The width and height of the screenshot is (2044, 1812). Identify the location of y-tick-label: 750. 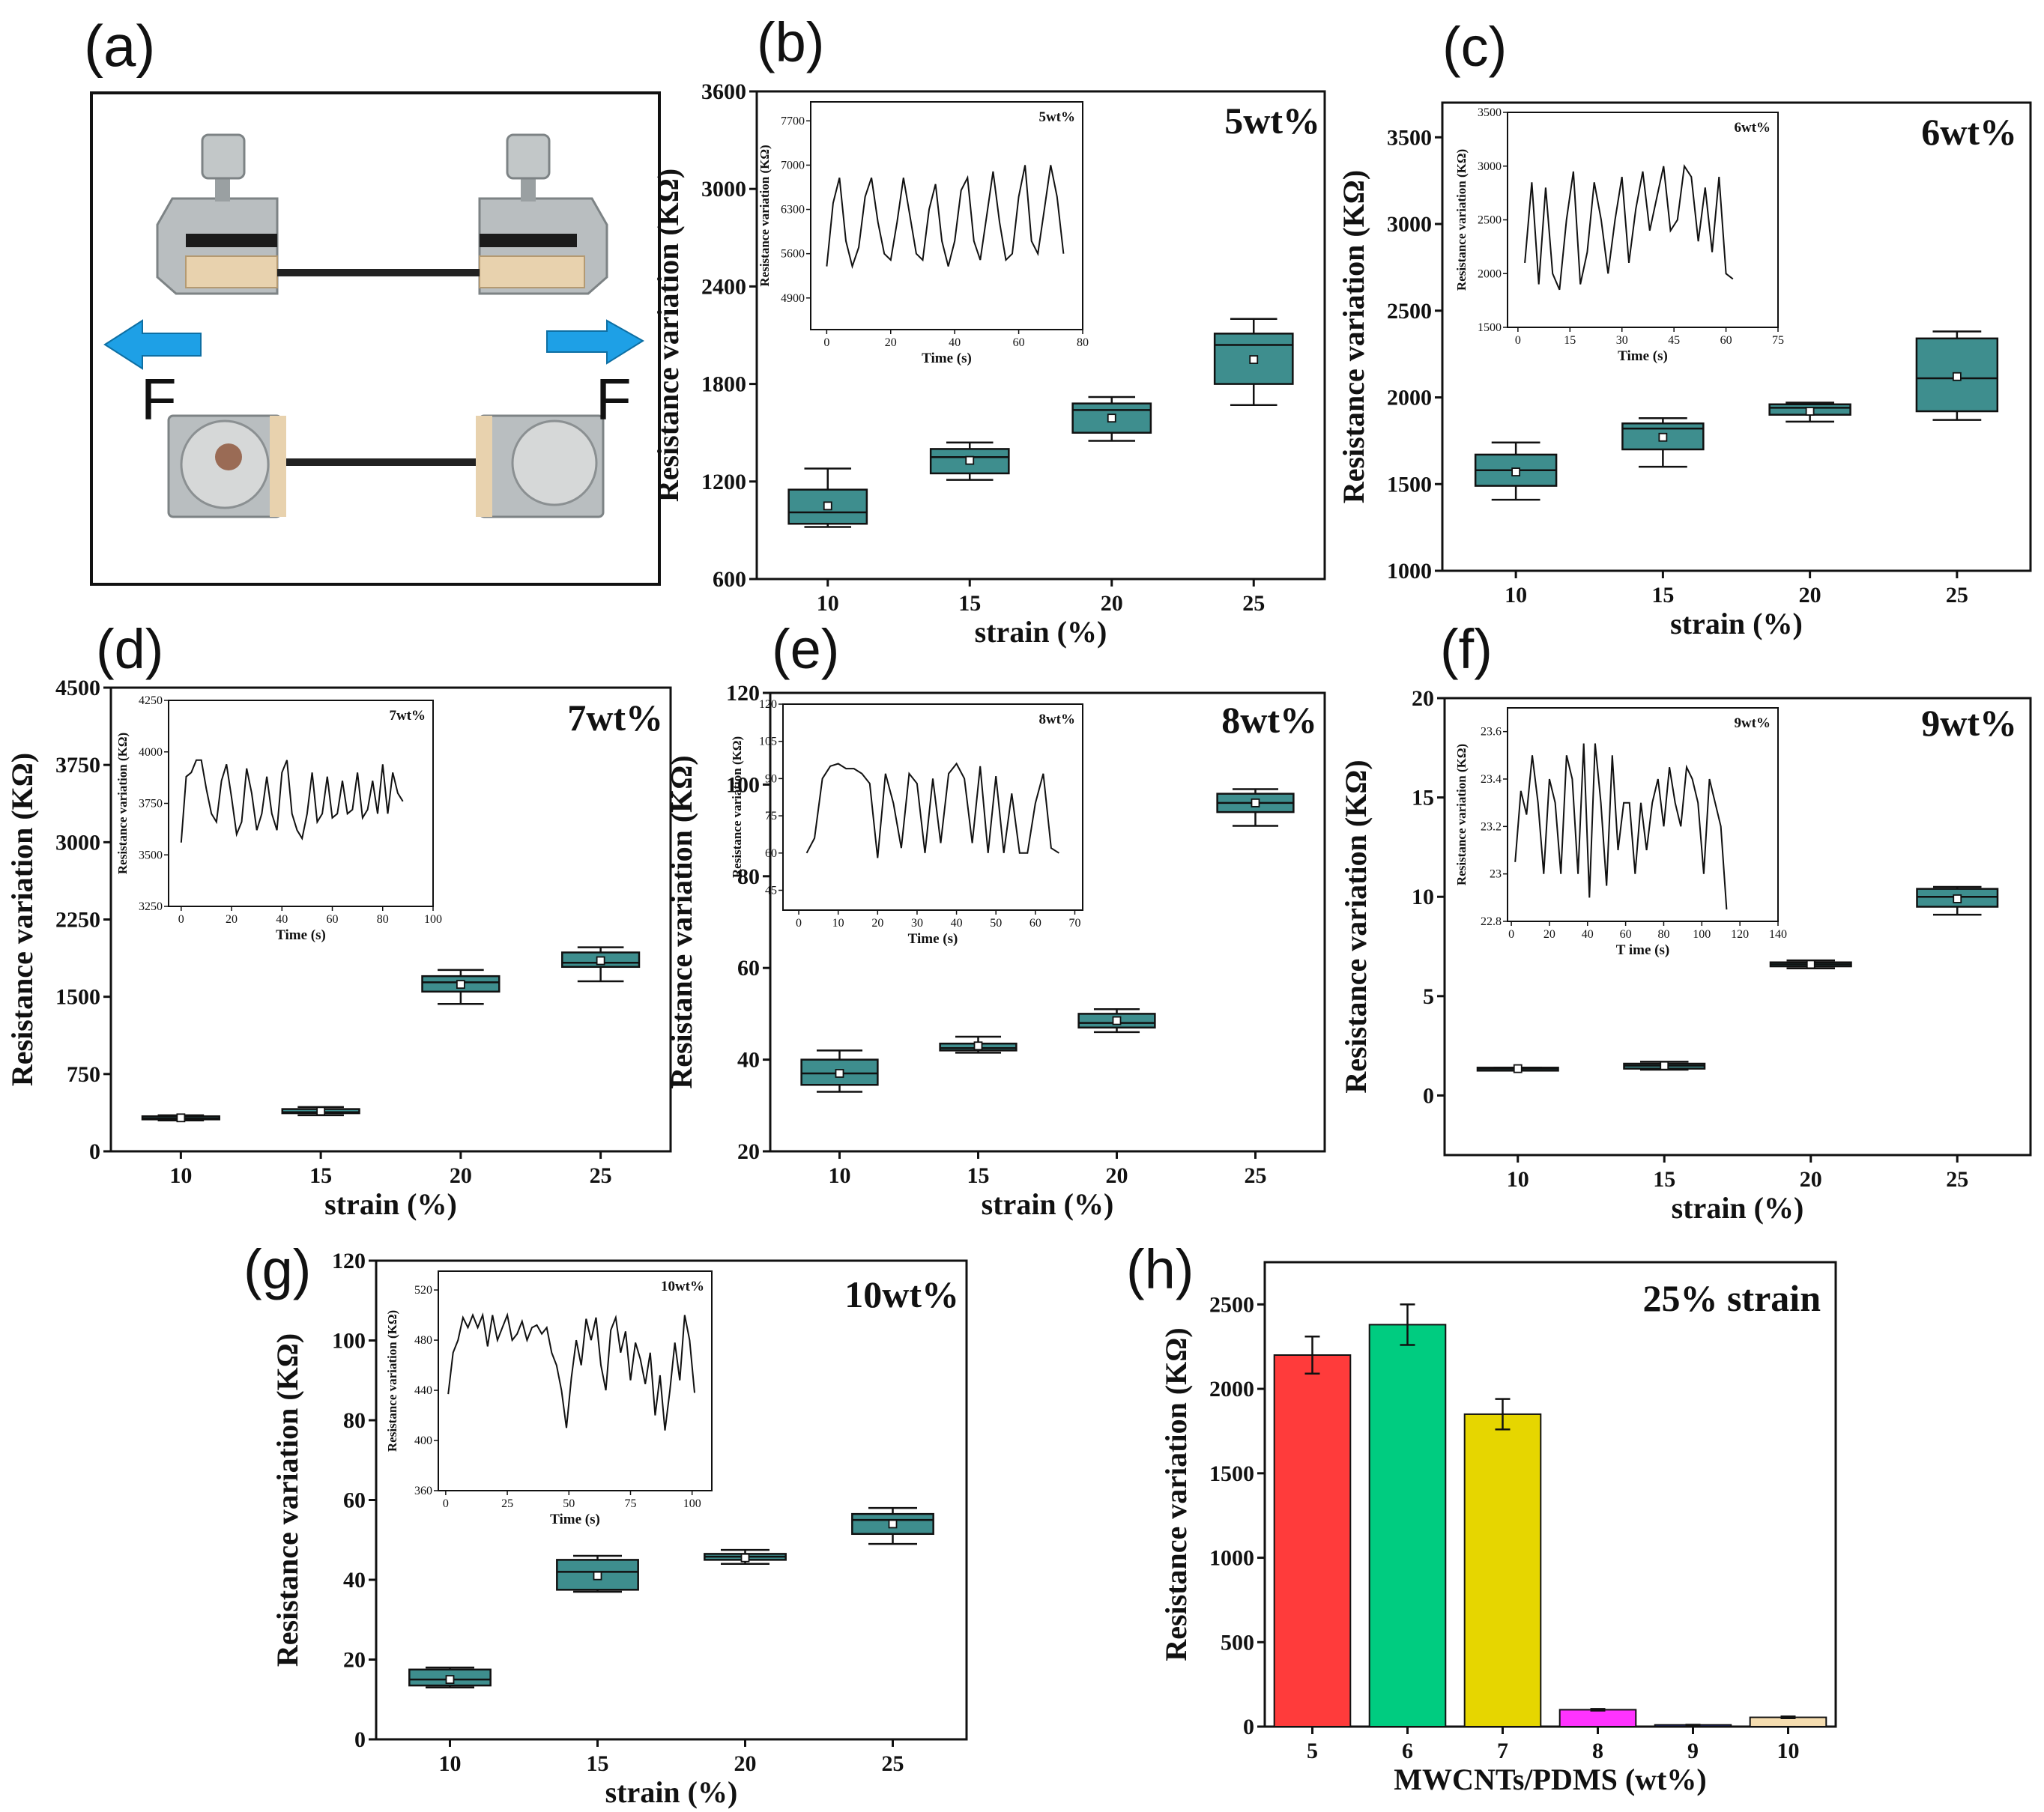
(83, 1074).